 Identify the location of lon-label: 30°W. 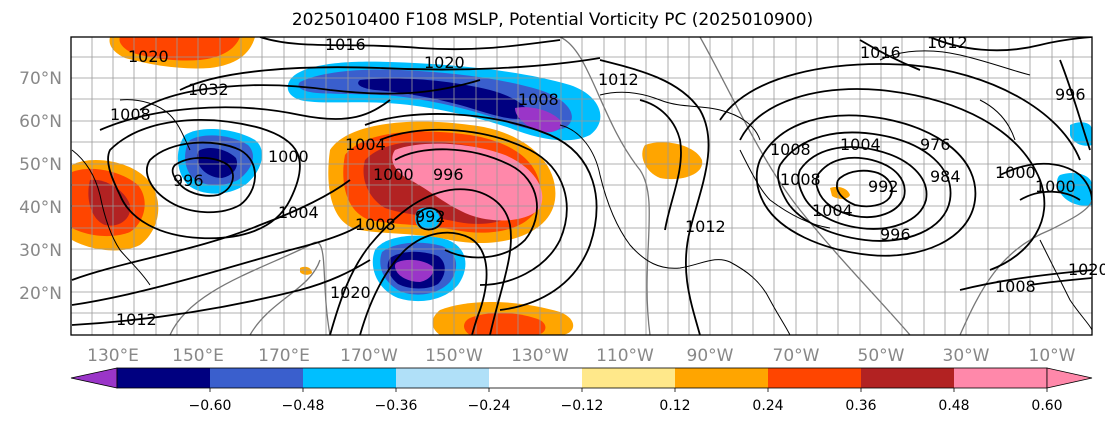
(966, 356).